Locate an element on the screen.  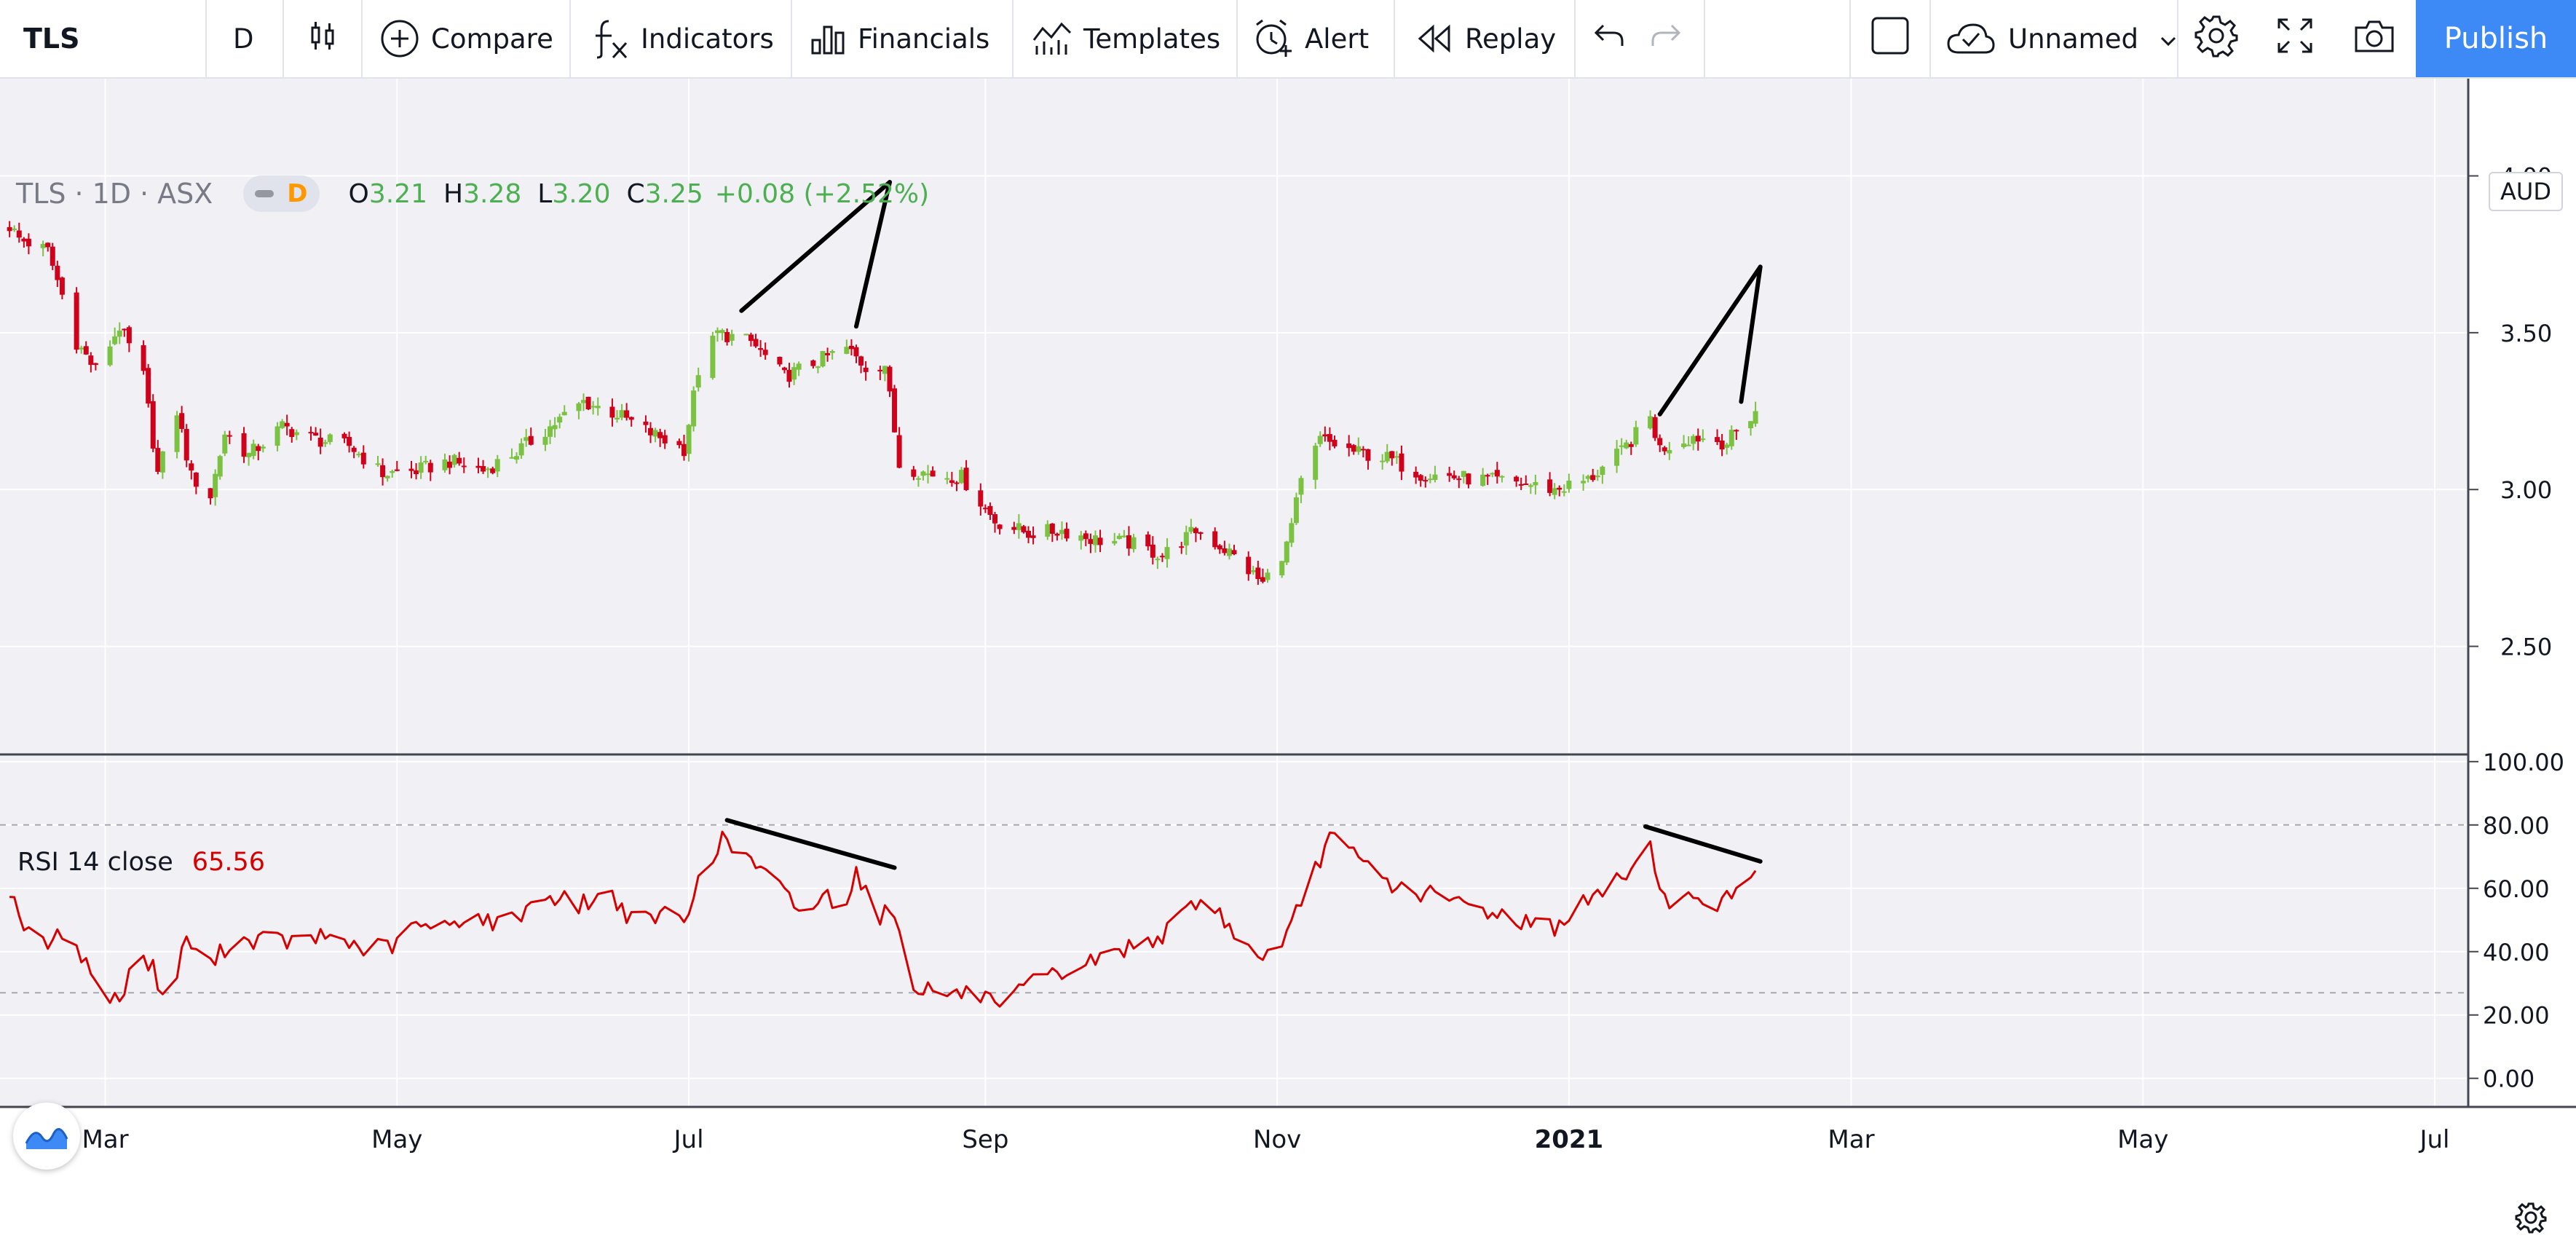
publish-button: Publish is located at coordinates (2496, 39).